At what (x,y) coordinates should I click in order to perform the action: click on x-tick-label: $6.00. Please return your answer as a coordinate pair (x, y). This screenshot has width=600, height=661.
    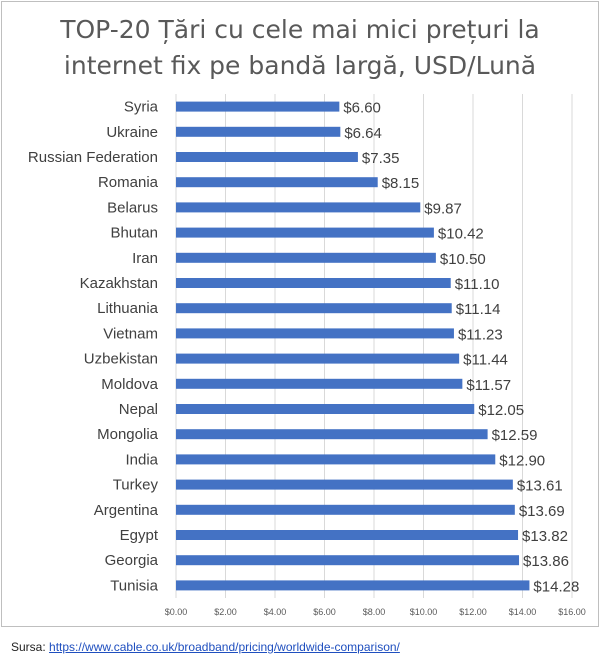
    Looking at the image, I should click on (324, 612).